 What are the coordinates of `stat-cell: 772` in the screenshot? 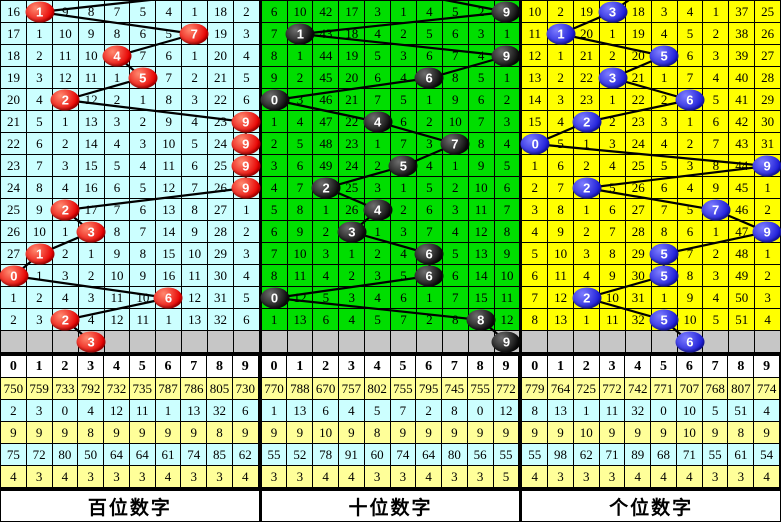 It's located at (612, 389).